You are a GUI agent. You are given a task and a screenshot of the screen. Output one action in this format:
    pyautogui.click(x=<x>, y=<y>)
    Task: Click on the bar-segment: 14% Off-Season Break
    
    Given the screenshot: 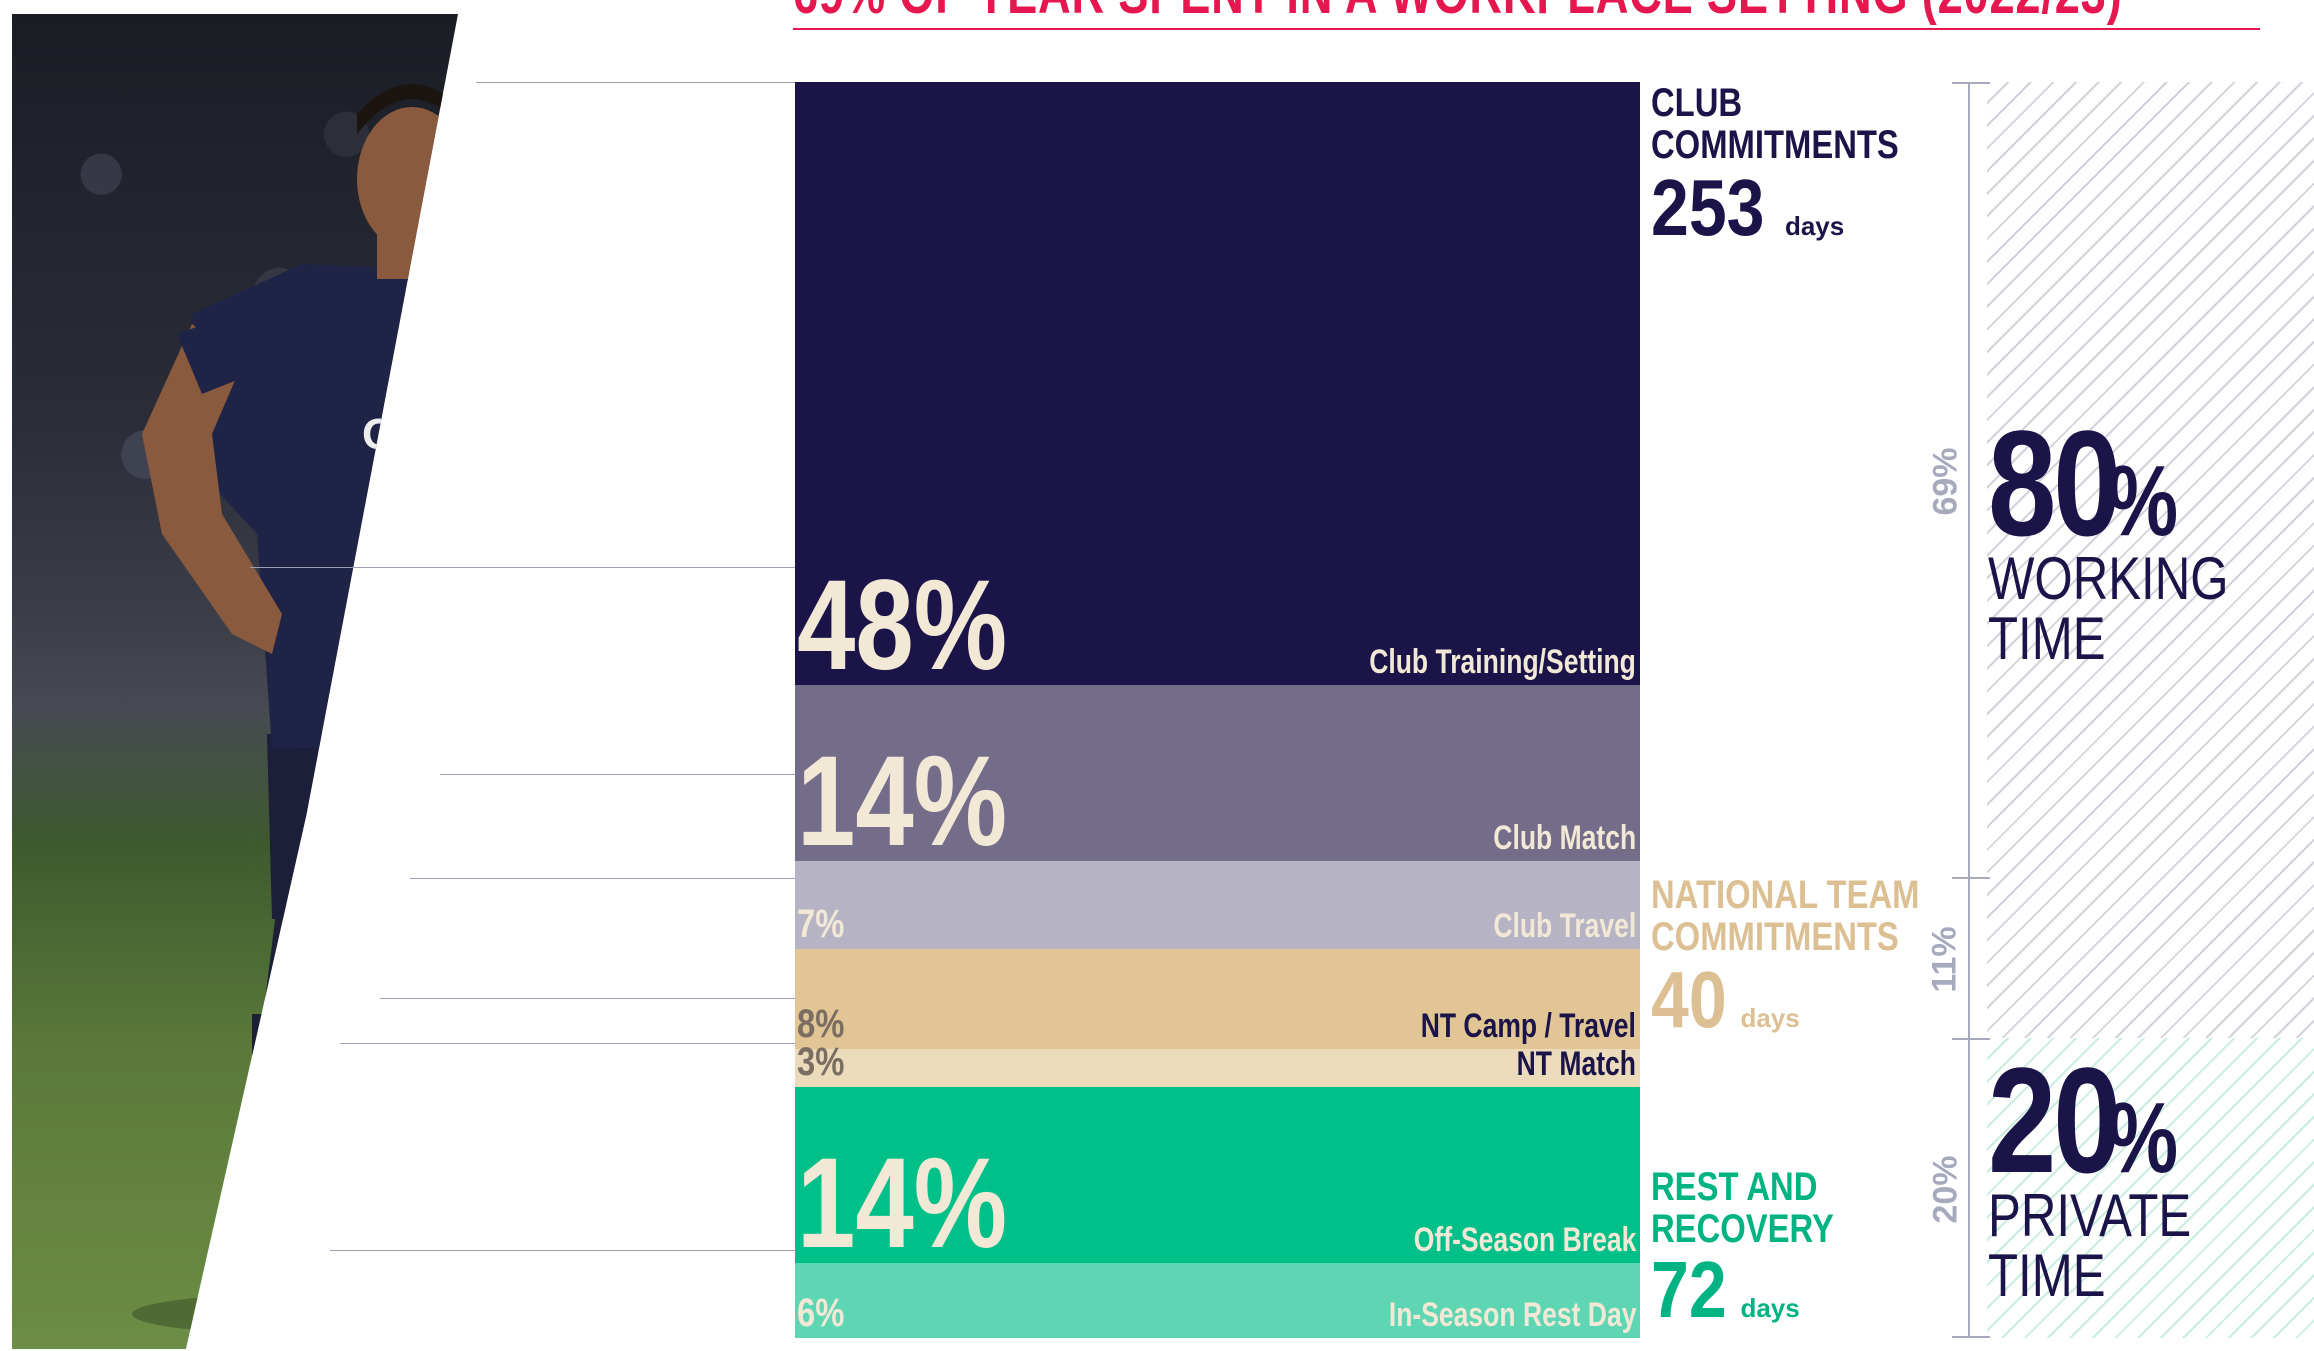 What is the action you would take?
    pyautogui.click(x=1217, y=1181)
    